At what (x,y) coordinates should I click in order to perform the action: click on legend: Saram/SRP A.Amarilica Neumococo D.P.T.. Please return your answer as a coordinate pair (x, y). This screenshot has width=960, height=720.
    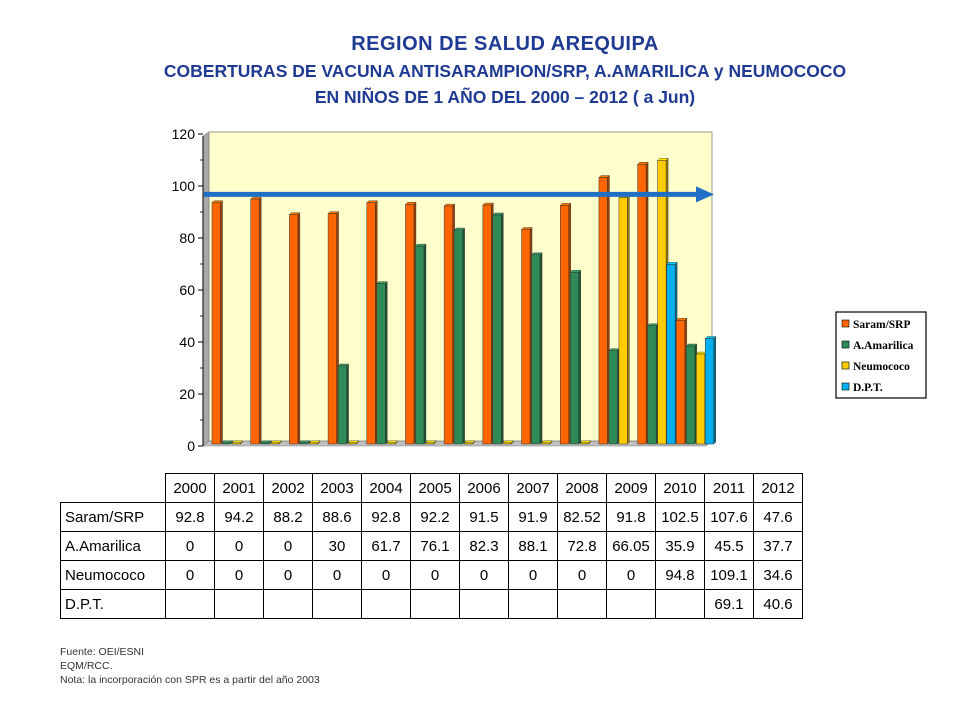
    Looking at the image, I should click on (881, 355).